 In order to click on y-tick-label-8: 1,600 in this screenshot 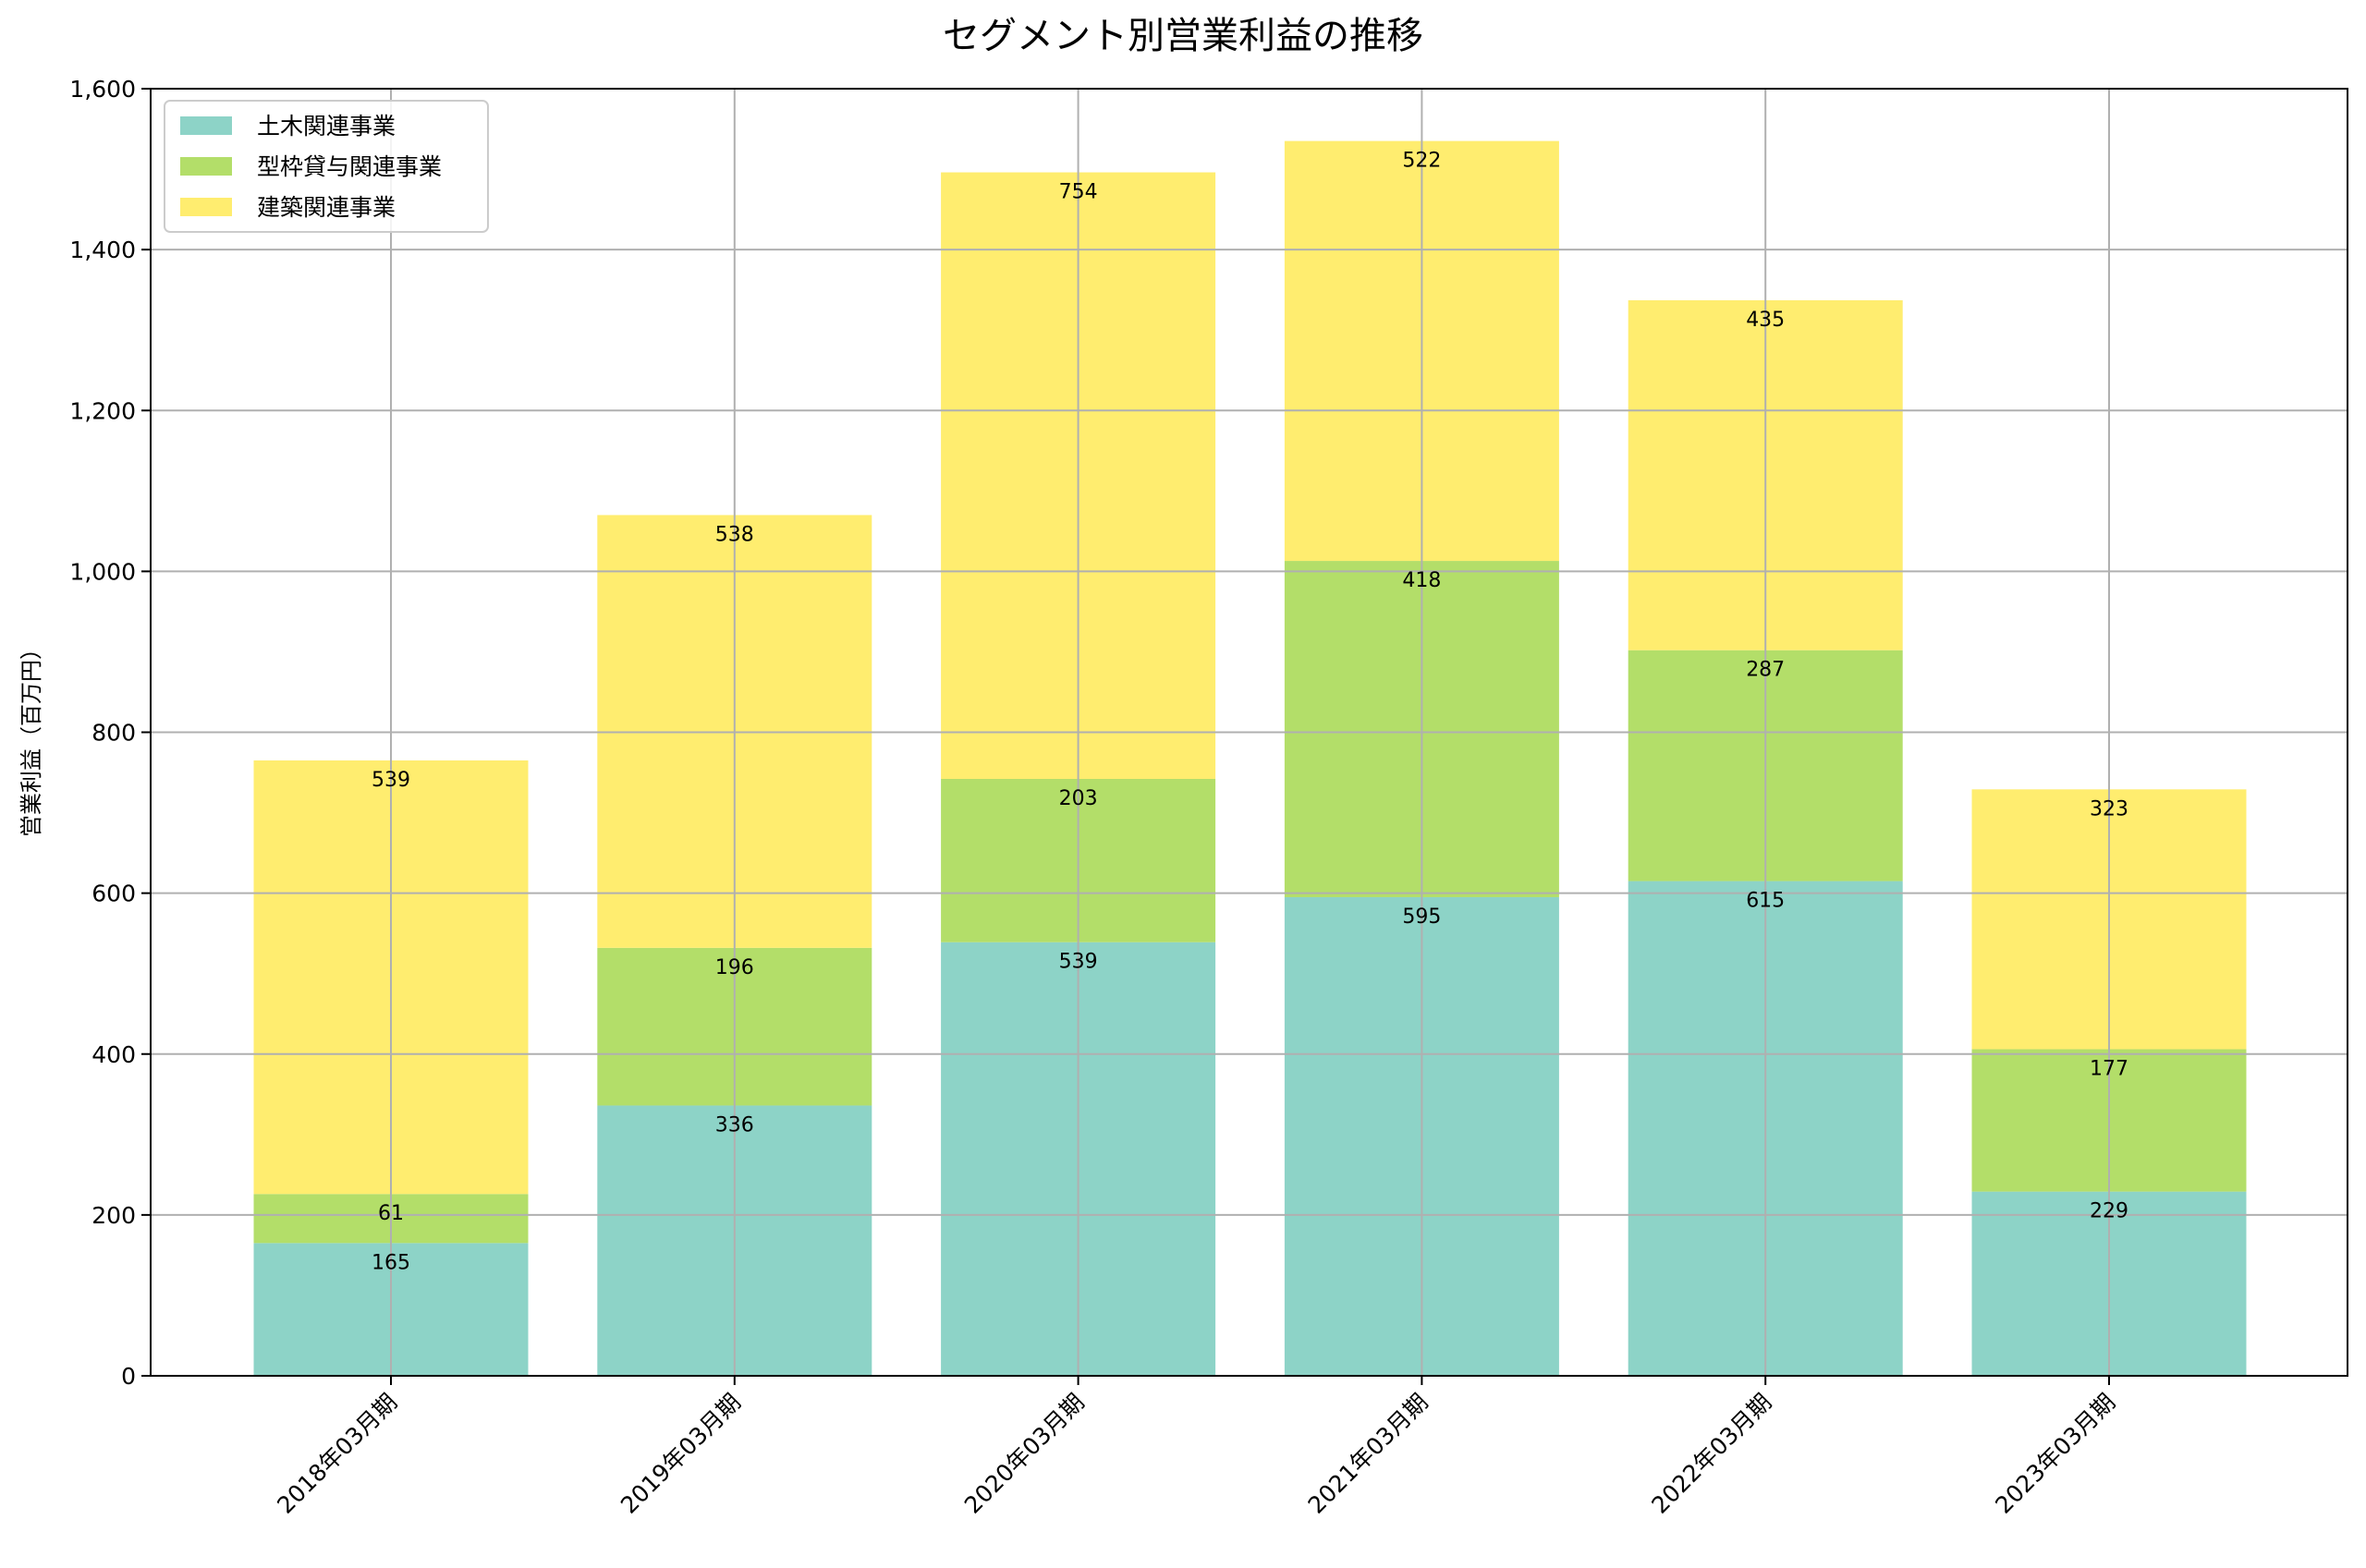, I will do `click(102, 89)`.